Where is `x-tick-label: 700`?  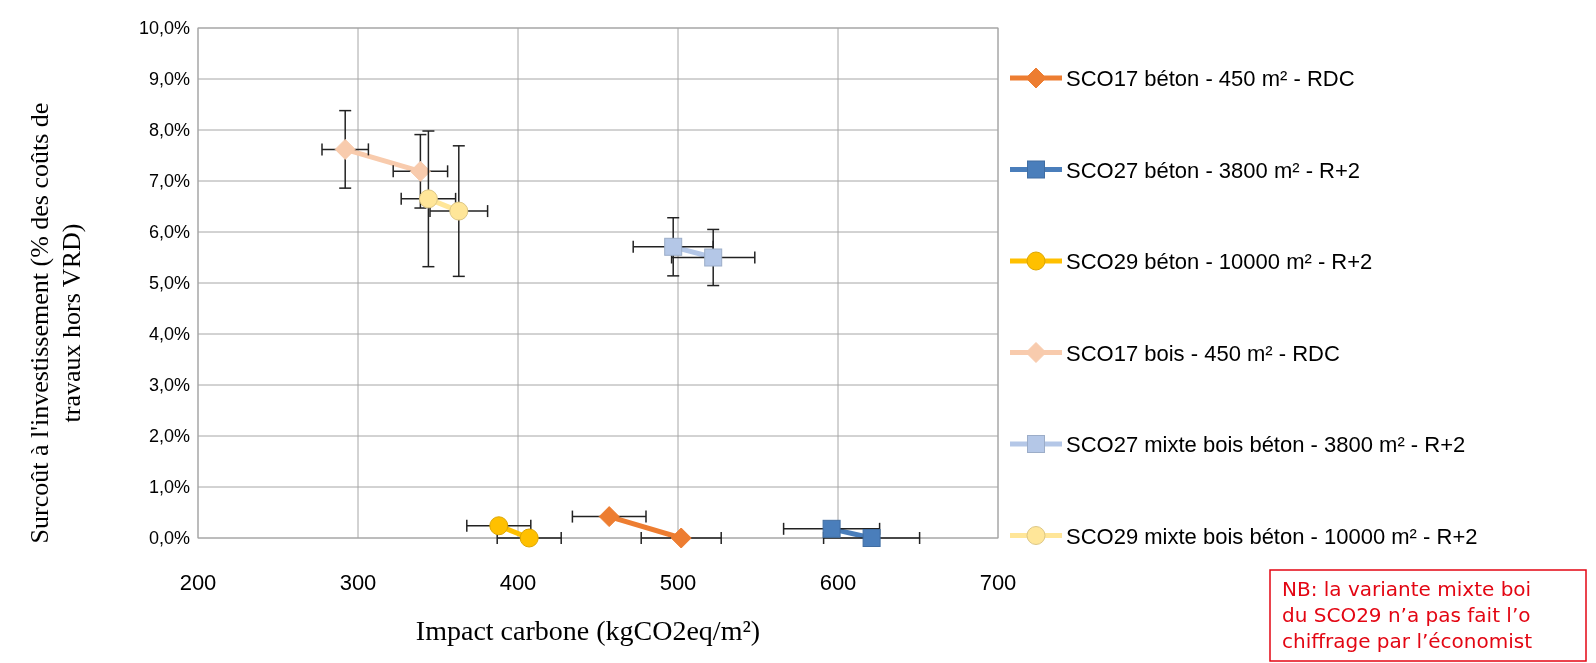 x-tick-label: 700 is located at coordinates (998, 582).